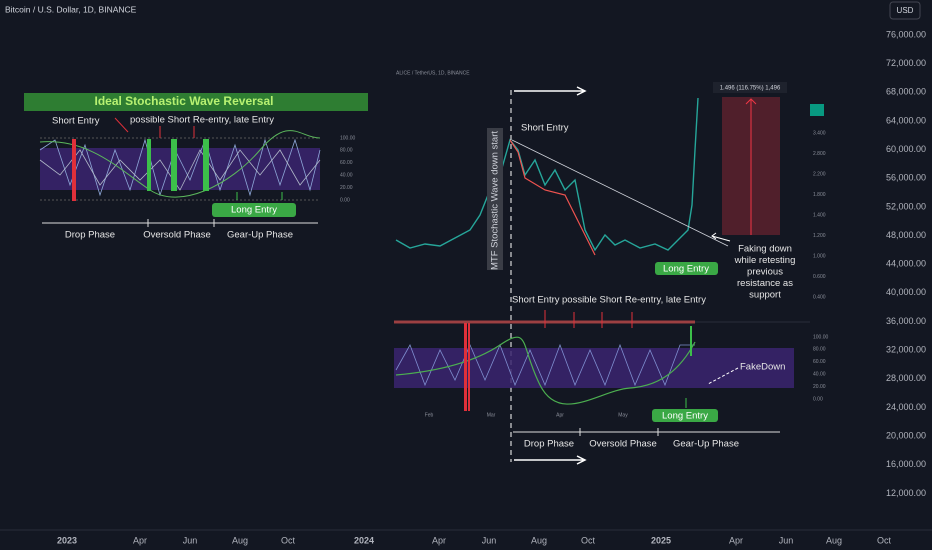  Describe the element at coordinates (906, 350) in the screenshot. I see `price-tick-label: 32,000.00` at that location.